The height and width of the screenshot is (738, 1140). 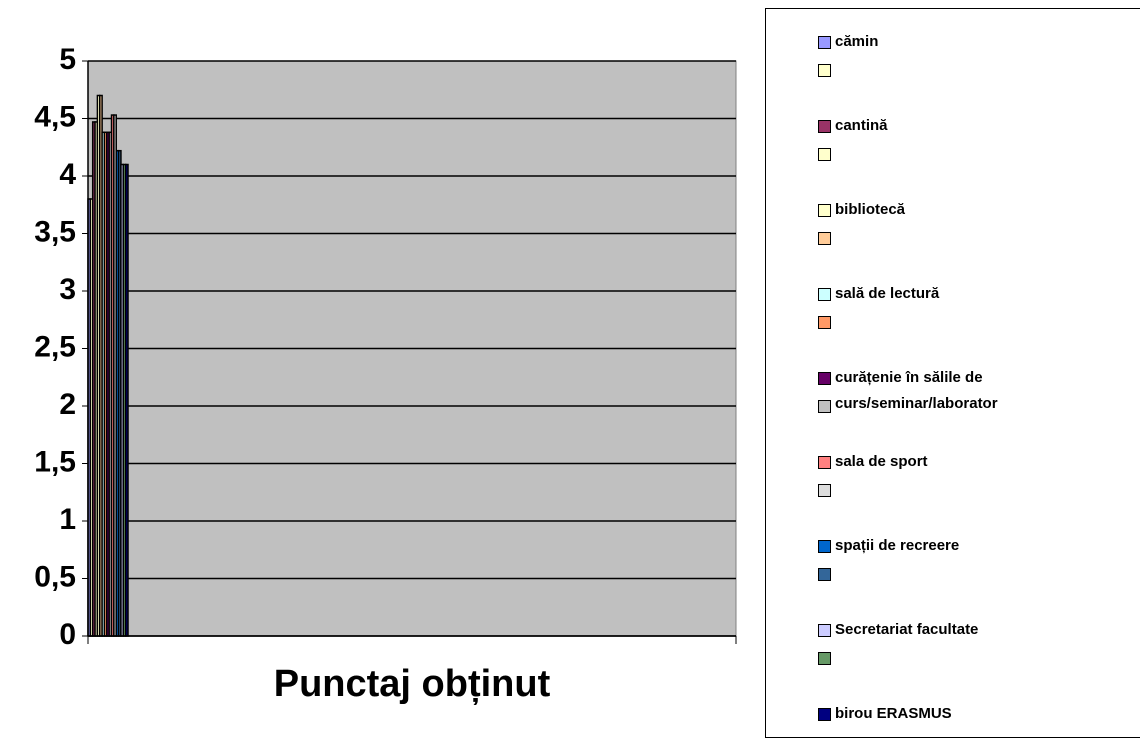 What do you see at coordinates (67, 174) in the screenshot?
I see `y-tick-label: 4` at bounding box center [67, 174].